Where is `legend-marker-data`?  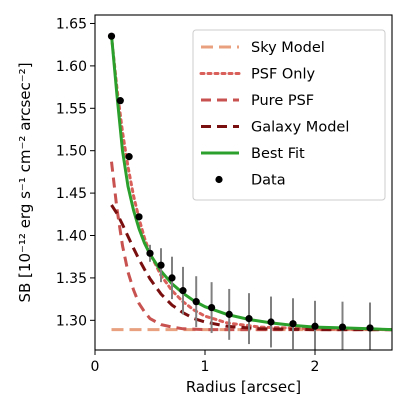 legend-marker-data is located at coordinates (219, 179).